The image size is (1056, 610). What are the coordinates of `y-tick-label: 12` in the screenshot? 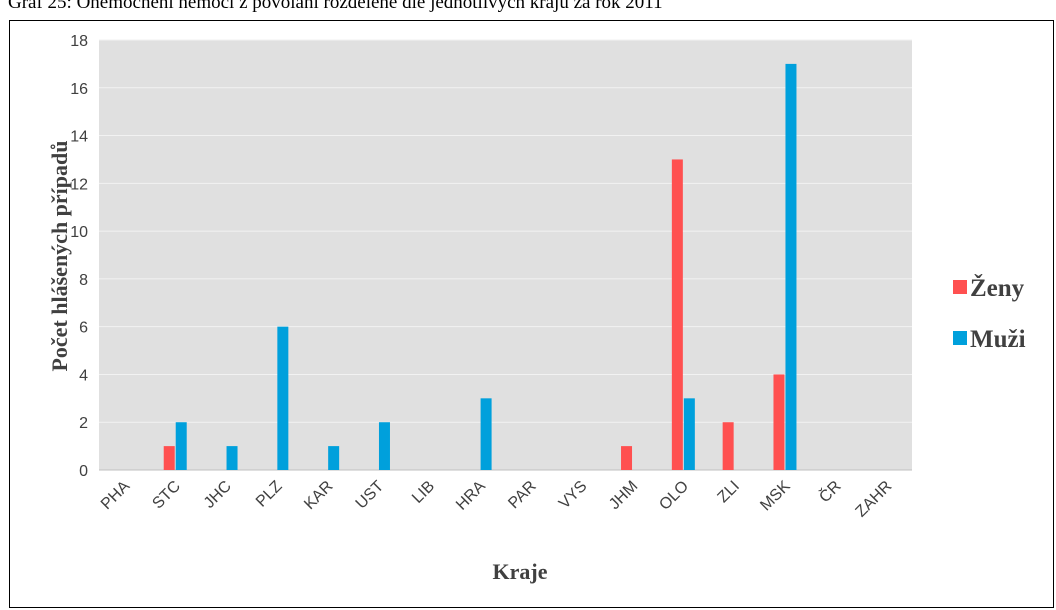 It's located at (79, 184).